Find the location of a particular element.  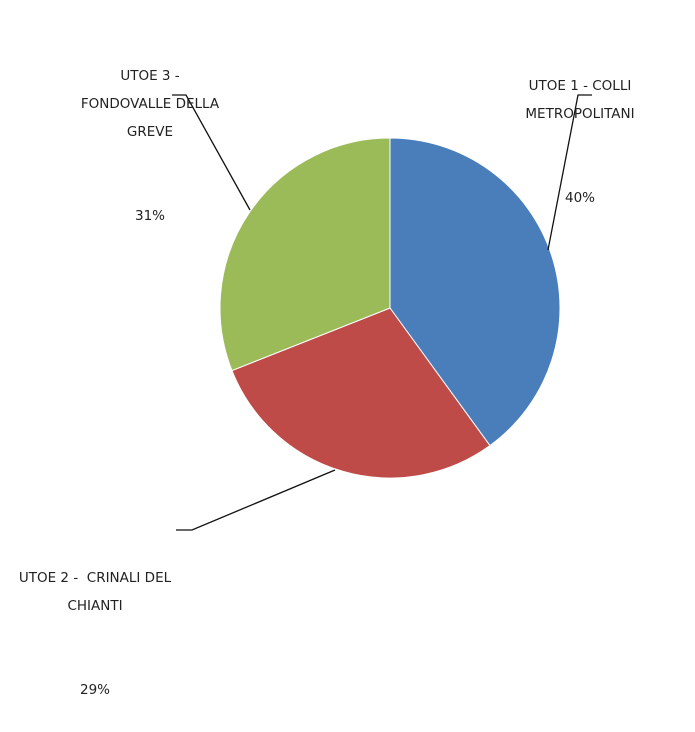

slice-label: UTOE 2 - CRINALI DEL CHIANTI 29% is located at coordinates (95, 620).